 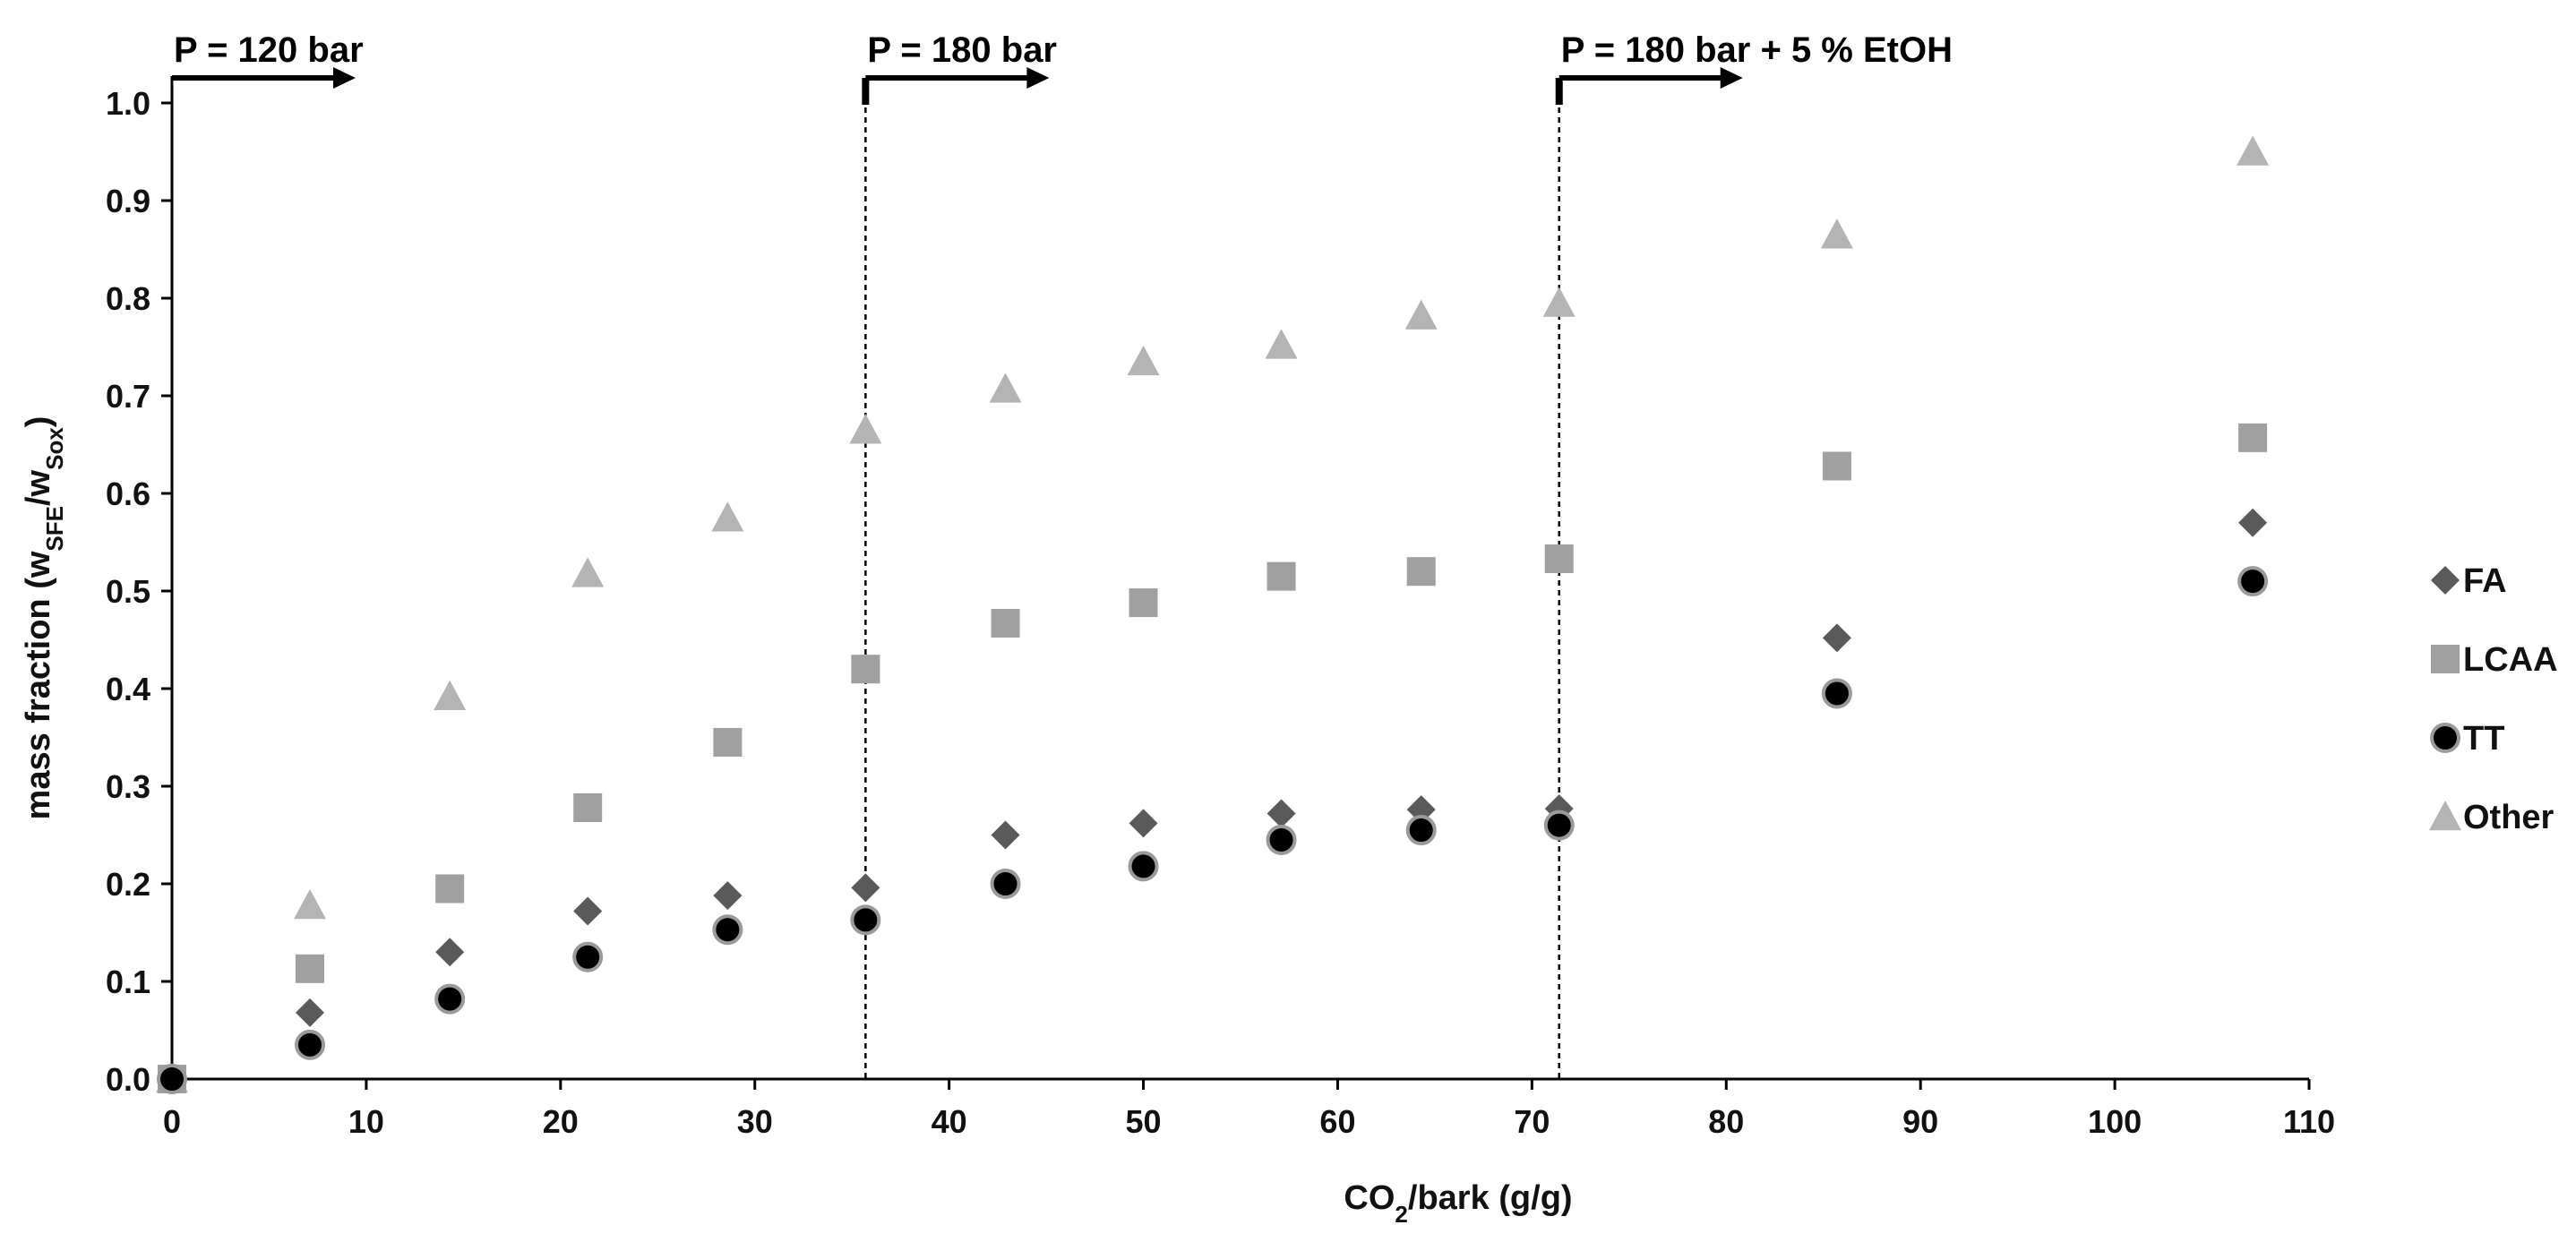 I want to click on y-tick-label: 0.7, so click(x=128, y=396).